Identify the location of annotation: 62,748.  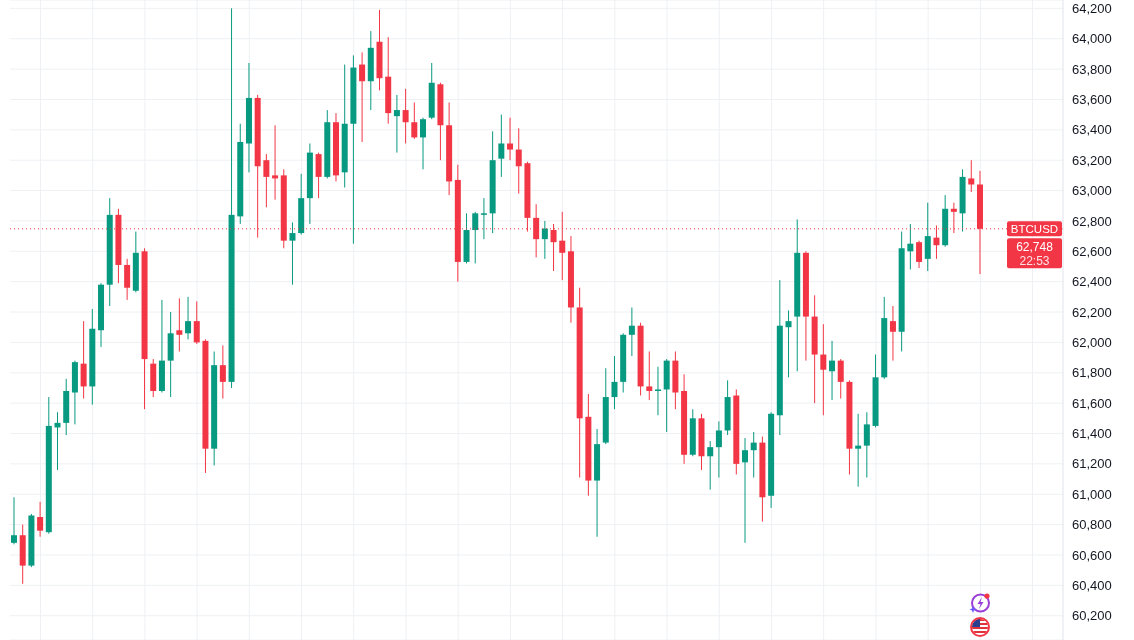
(1035, 246).